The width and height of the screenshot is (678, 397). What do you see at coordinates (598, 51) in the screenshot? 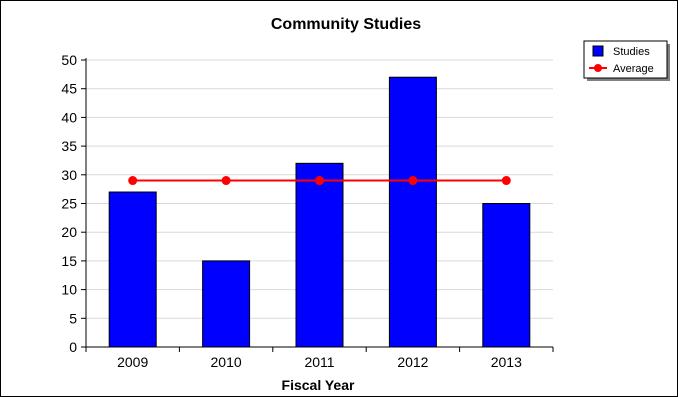
I see `legend-swatch-studies` at bounding box center [598, 51].